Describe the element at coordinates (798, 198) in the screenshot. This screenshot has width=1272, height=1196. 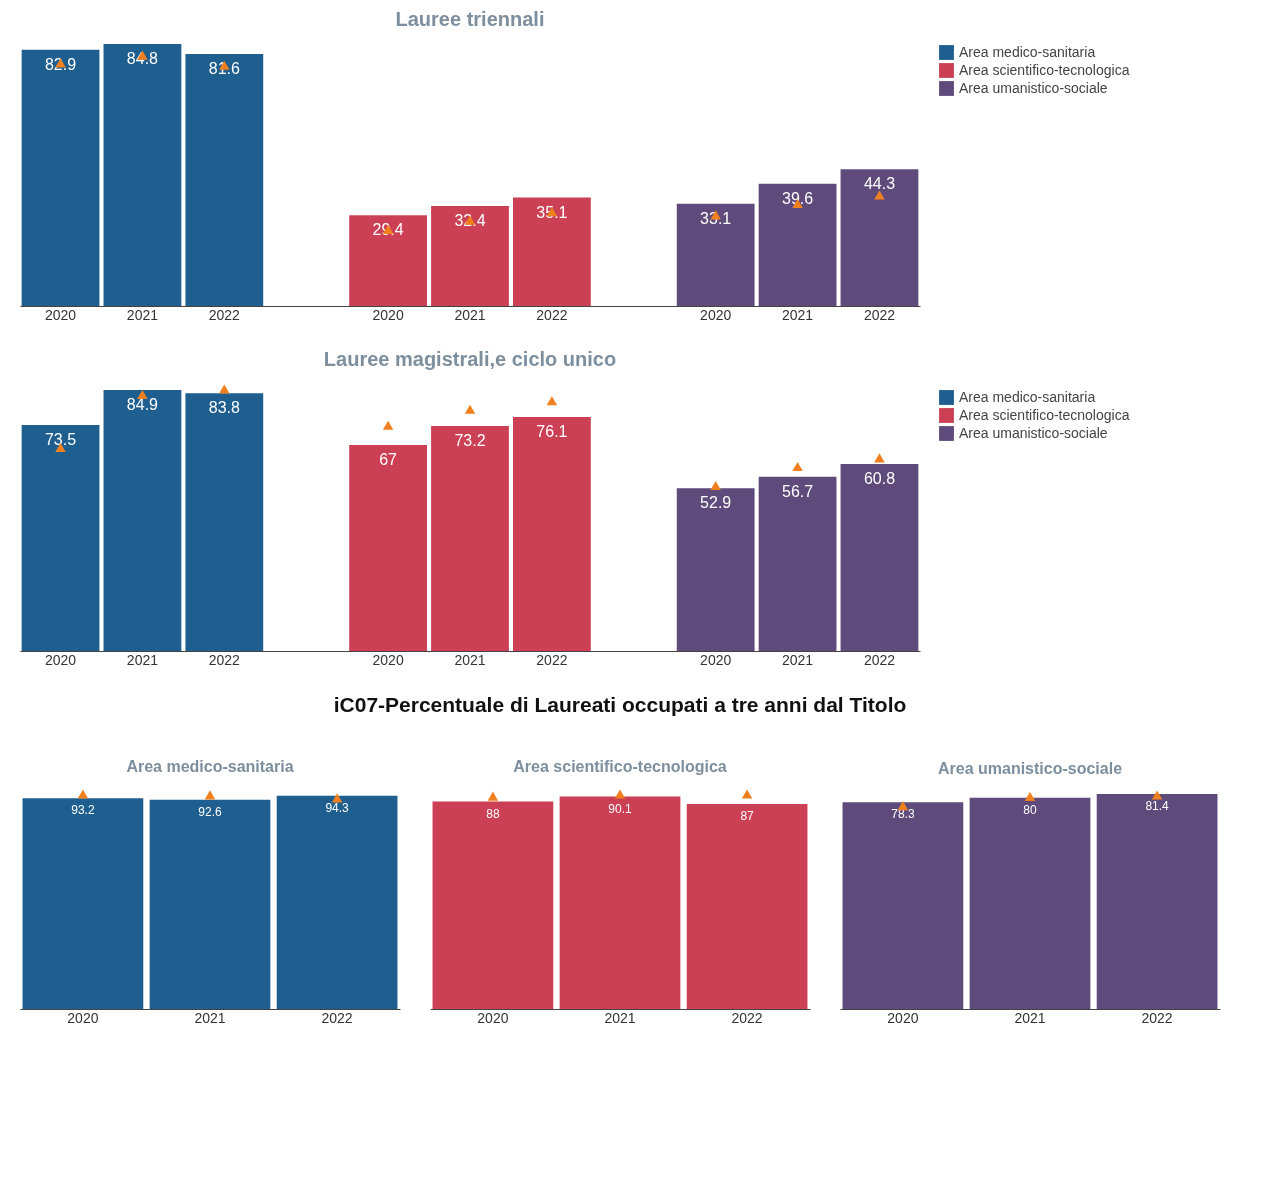
I see `data-label: 39.6` at that location.